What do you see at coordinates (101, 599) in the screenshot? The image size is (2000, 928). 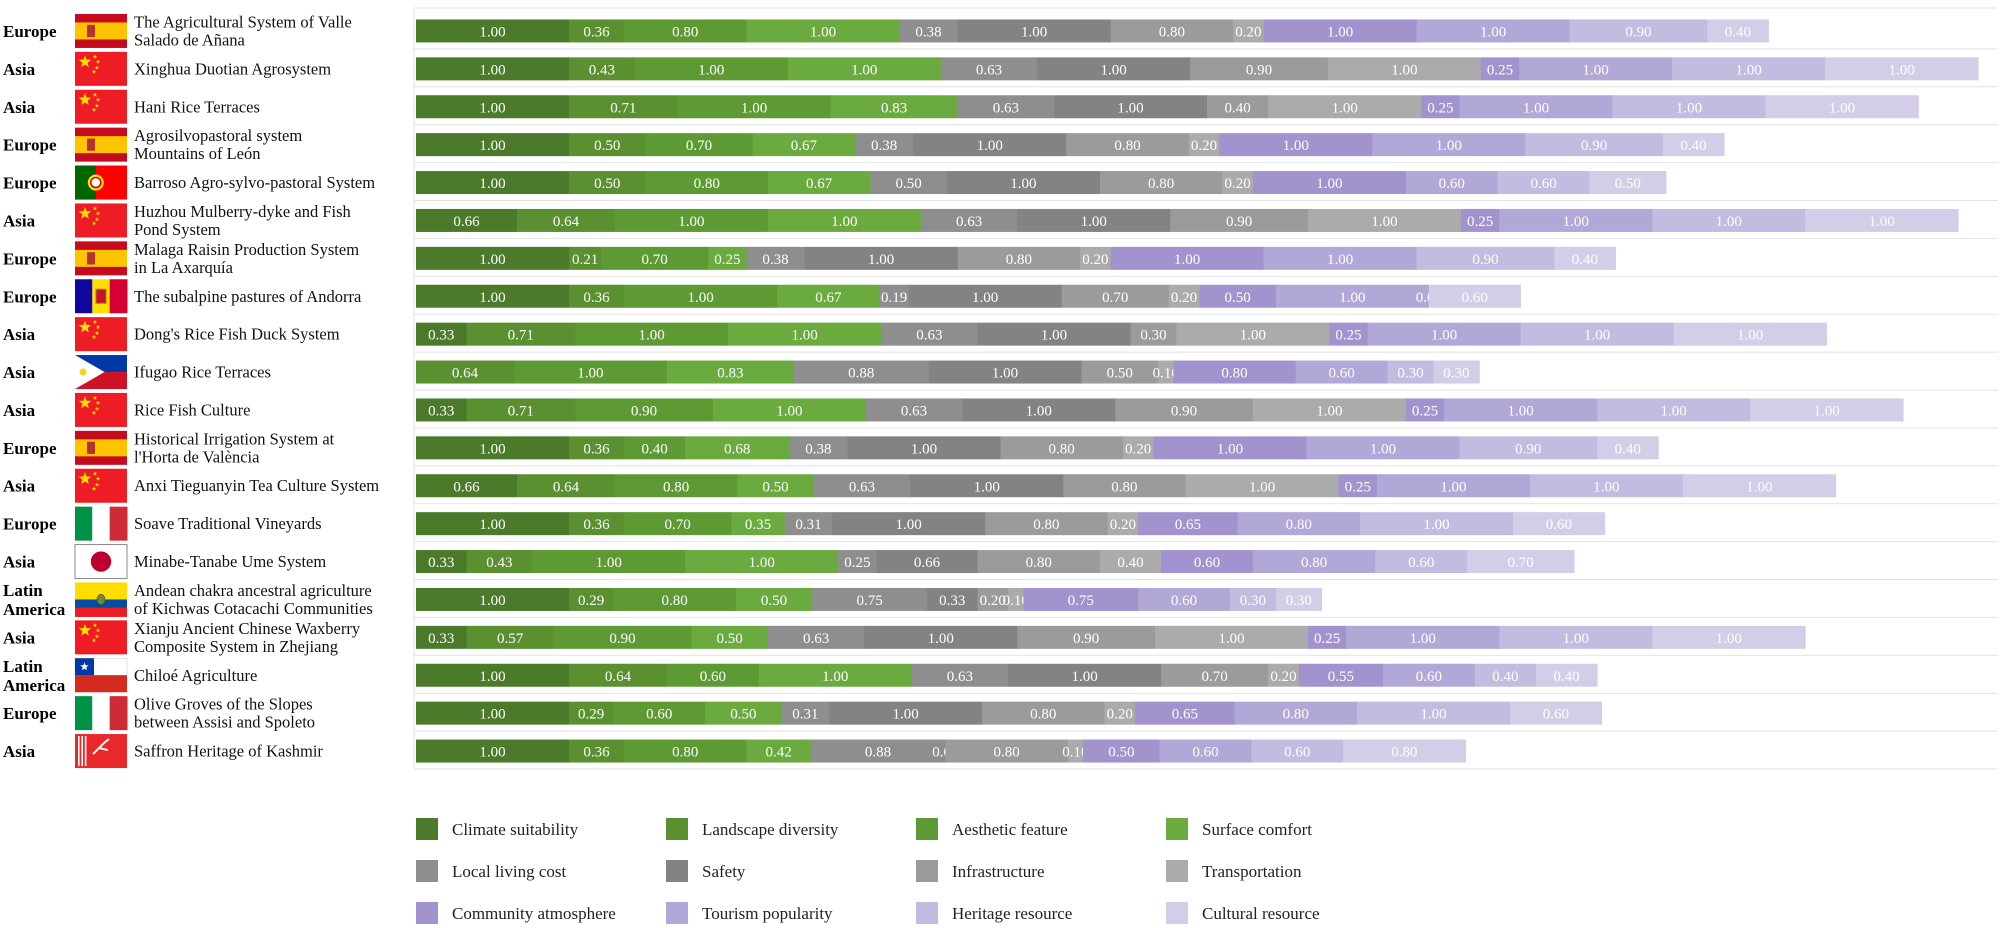 I see `flag-ecuador-icon` at bounding box center [101, 599].